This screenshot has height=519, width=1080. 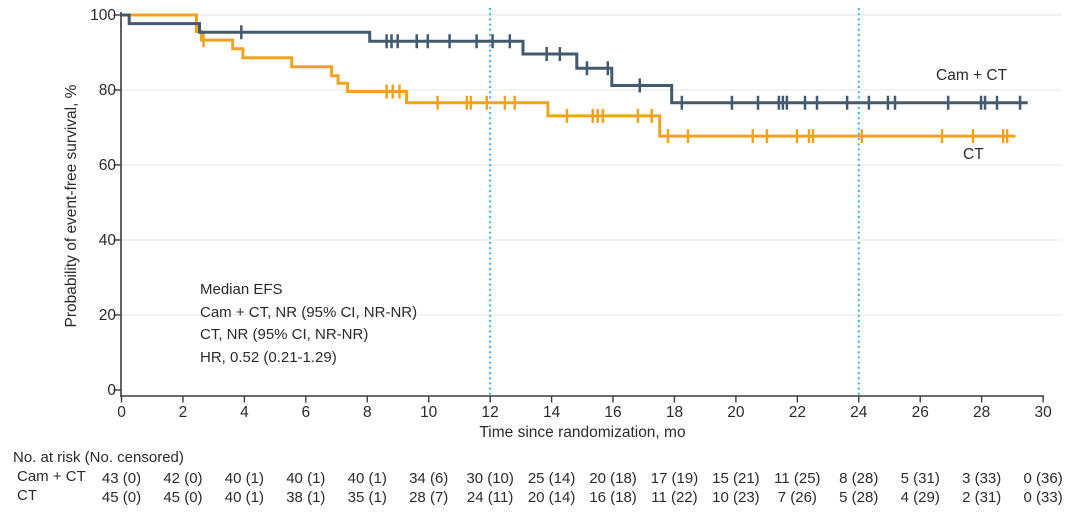 What do you see at coordinates (674, 497) in the screenshot?
I see `risk-value-ct-18mo: 11 (22)` at bounding box center [674, 497].